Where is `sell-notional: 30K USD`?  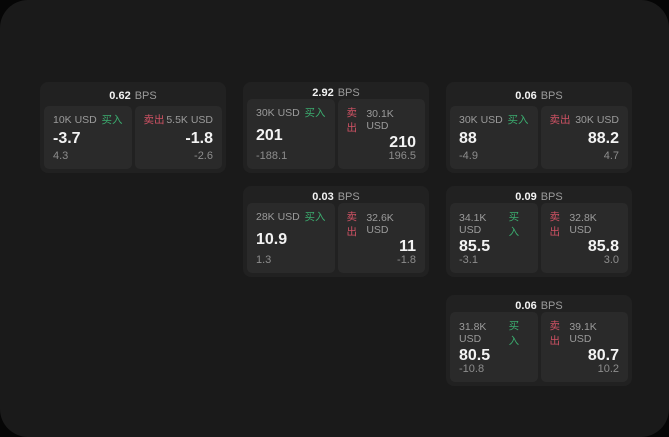
sell-notional: 30K USD is located at coordinates (597, 119).